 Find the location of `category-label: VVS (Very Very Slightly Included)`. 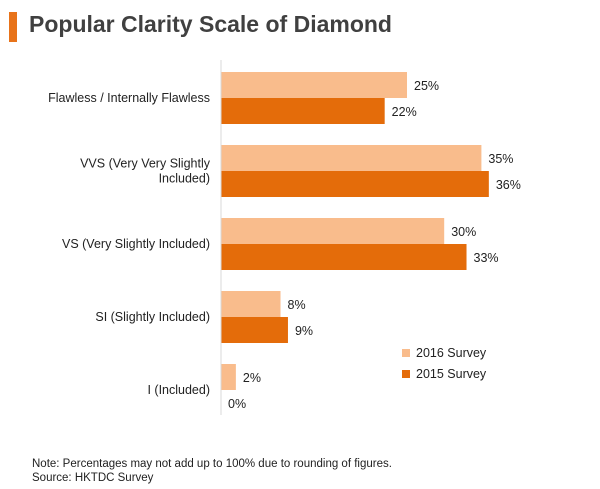

category-label: VVS (Very Very Slightly Included) is located at coordinates (145, 171).